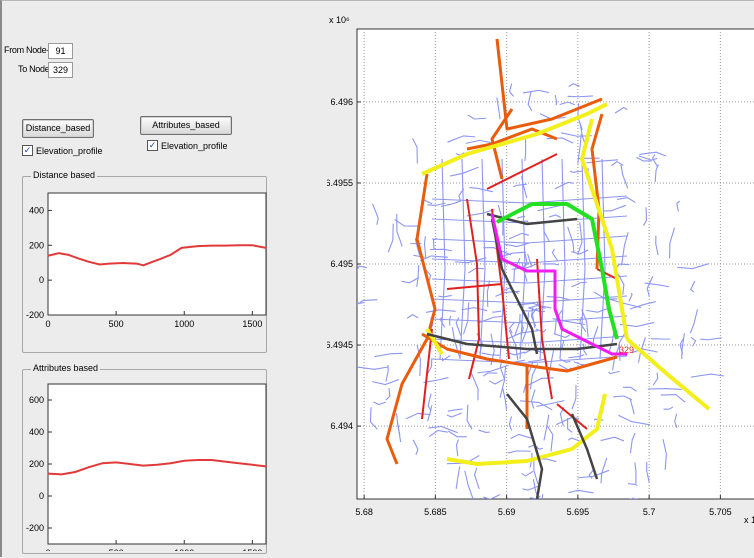 Image resolution: width=754 pixels, height=558 pixels. I want to click on x-tick-label: 5.695, so click(578, 512).